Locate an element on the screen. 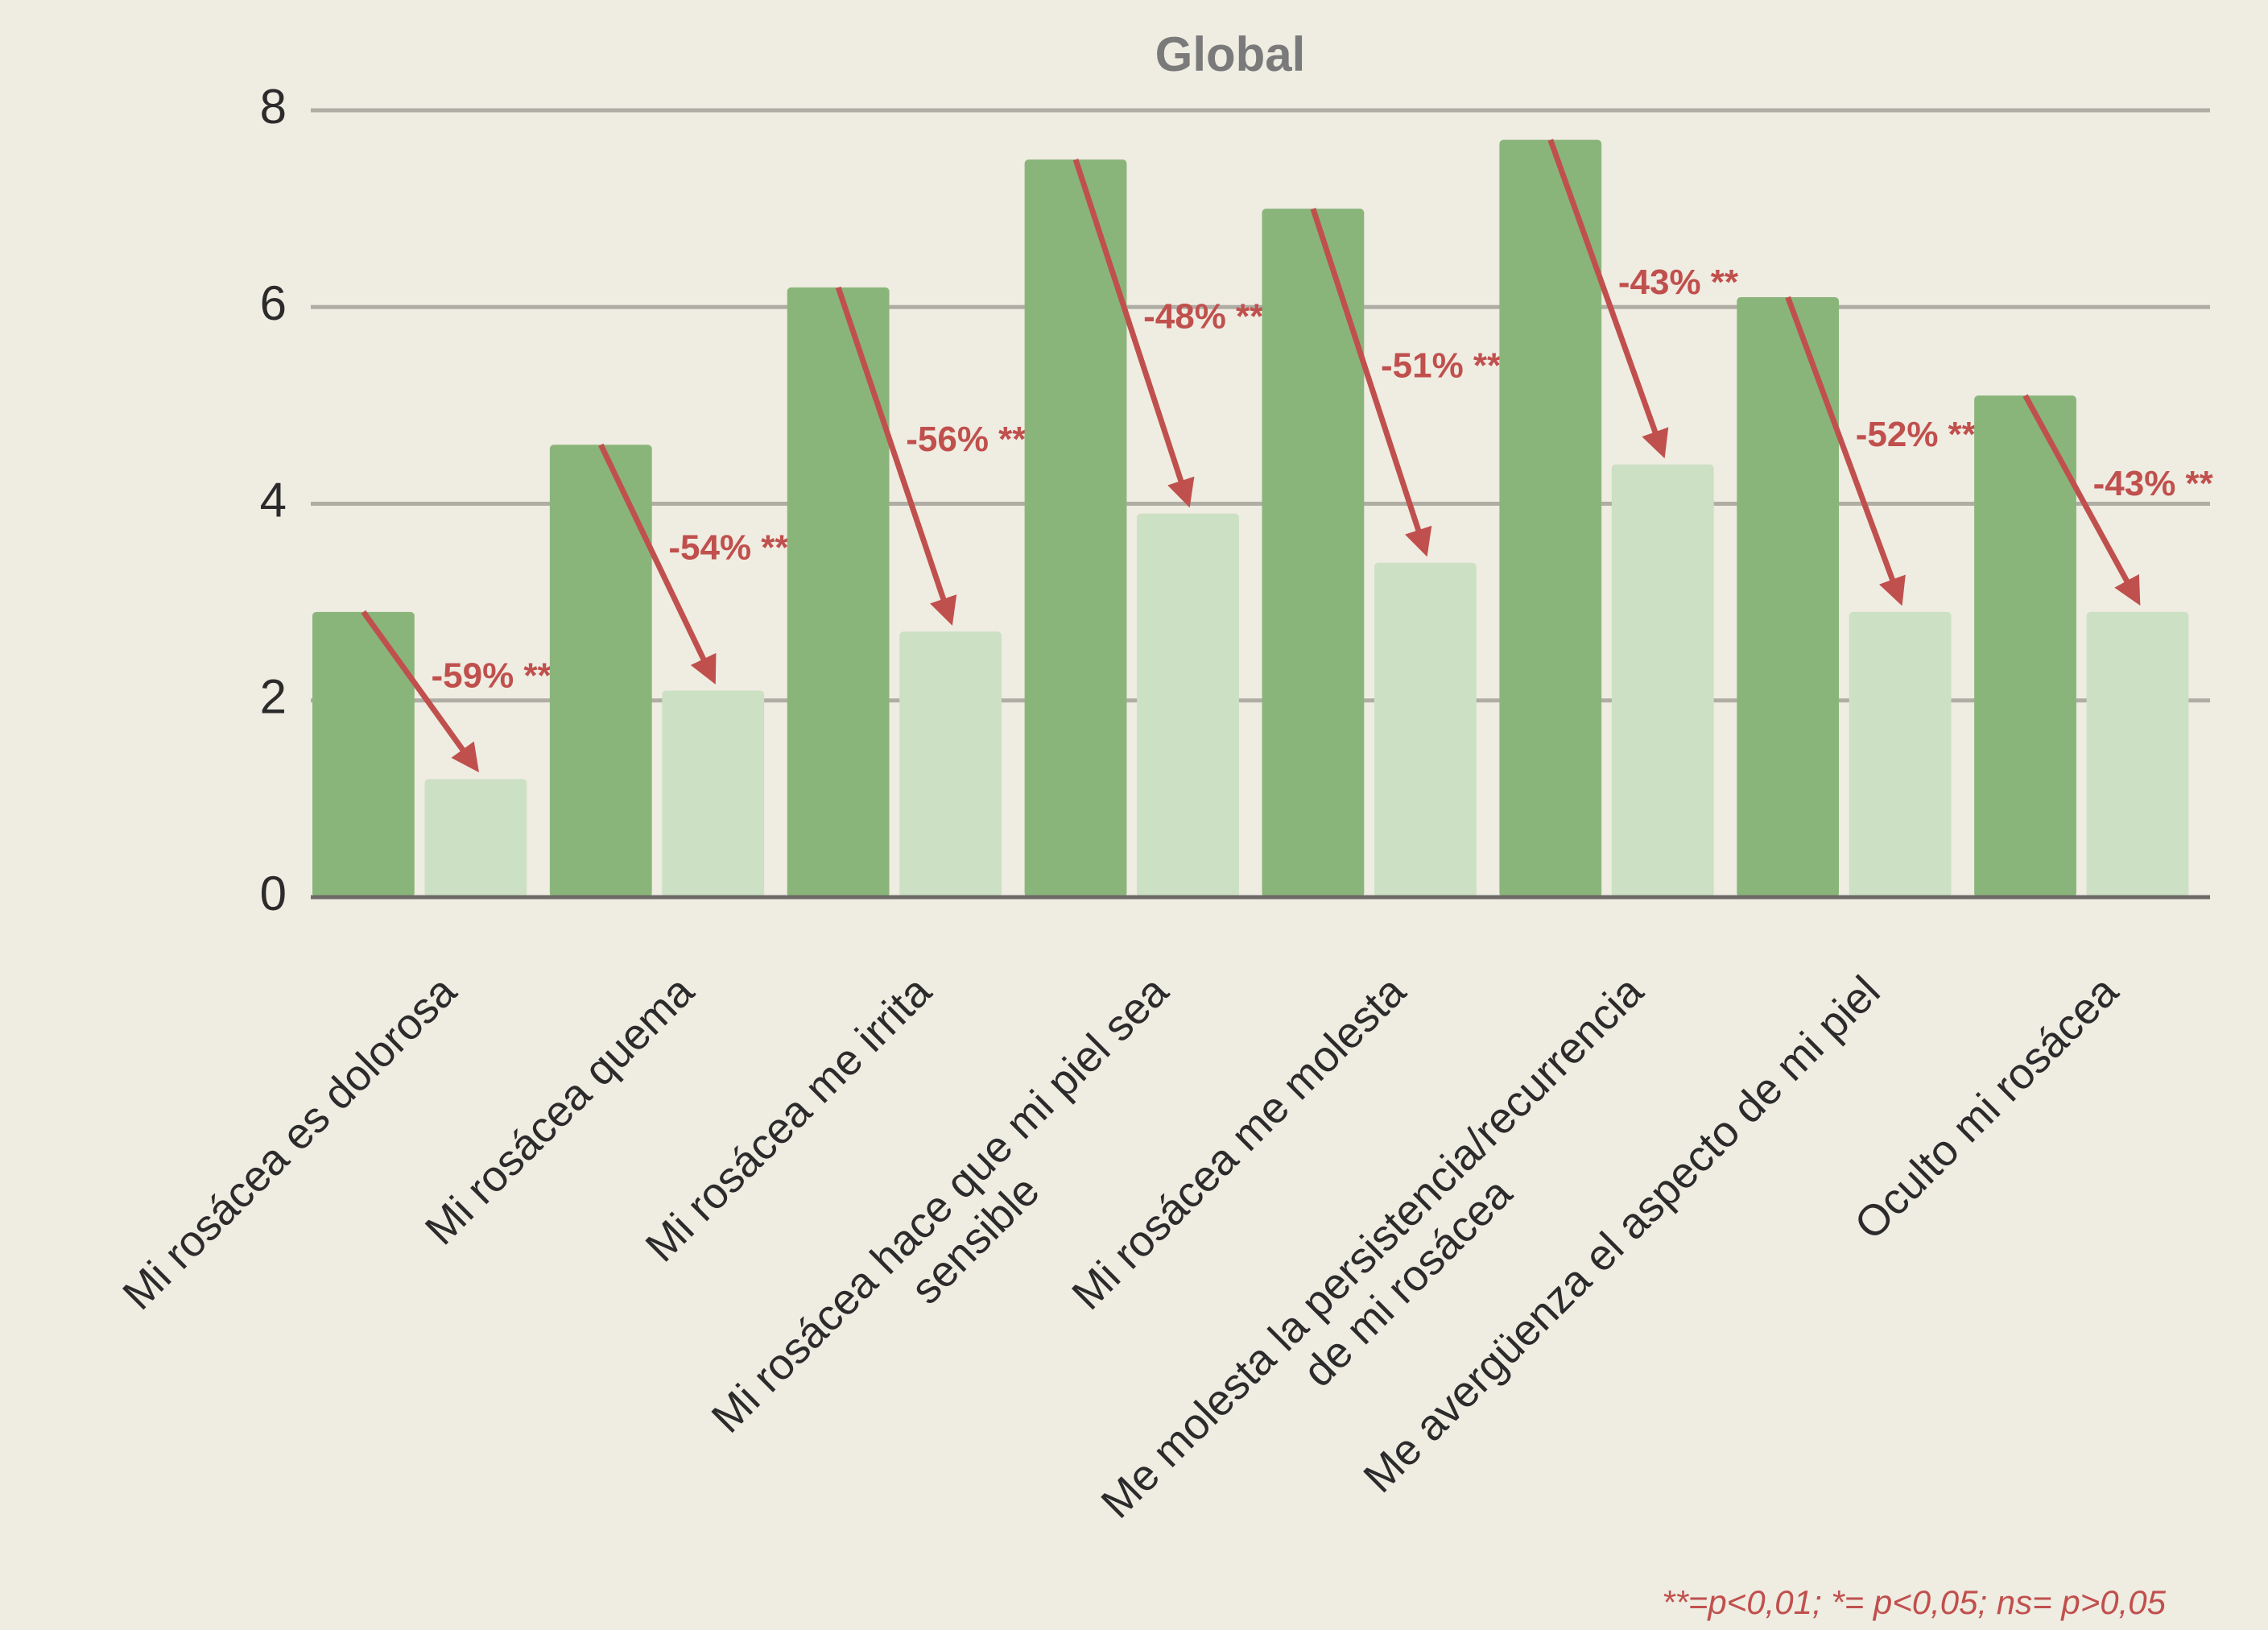 This screenshot has width=2268, height=1630. change-label: -56% ** is located at coordinates (966, 439).